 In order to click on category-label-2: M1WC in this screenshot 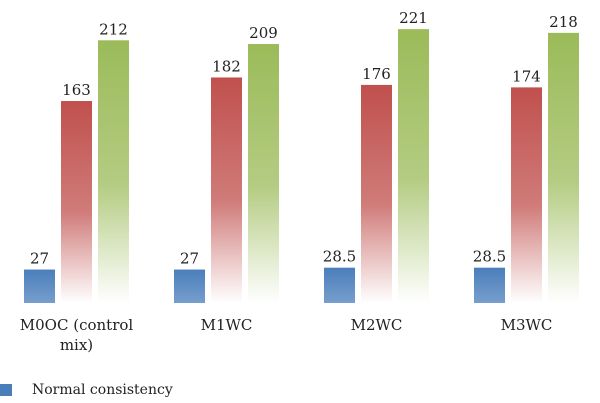, I will do `click(227, 325)`.